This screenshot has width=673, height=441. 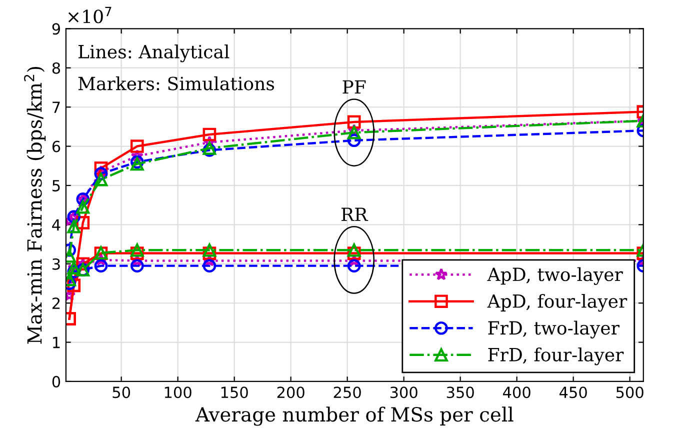 What do you see at coordinates (56, 382) in the screenshot?
I see `y-tick-label: 0` at bounding box center [56, 382].